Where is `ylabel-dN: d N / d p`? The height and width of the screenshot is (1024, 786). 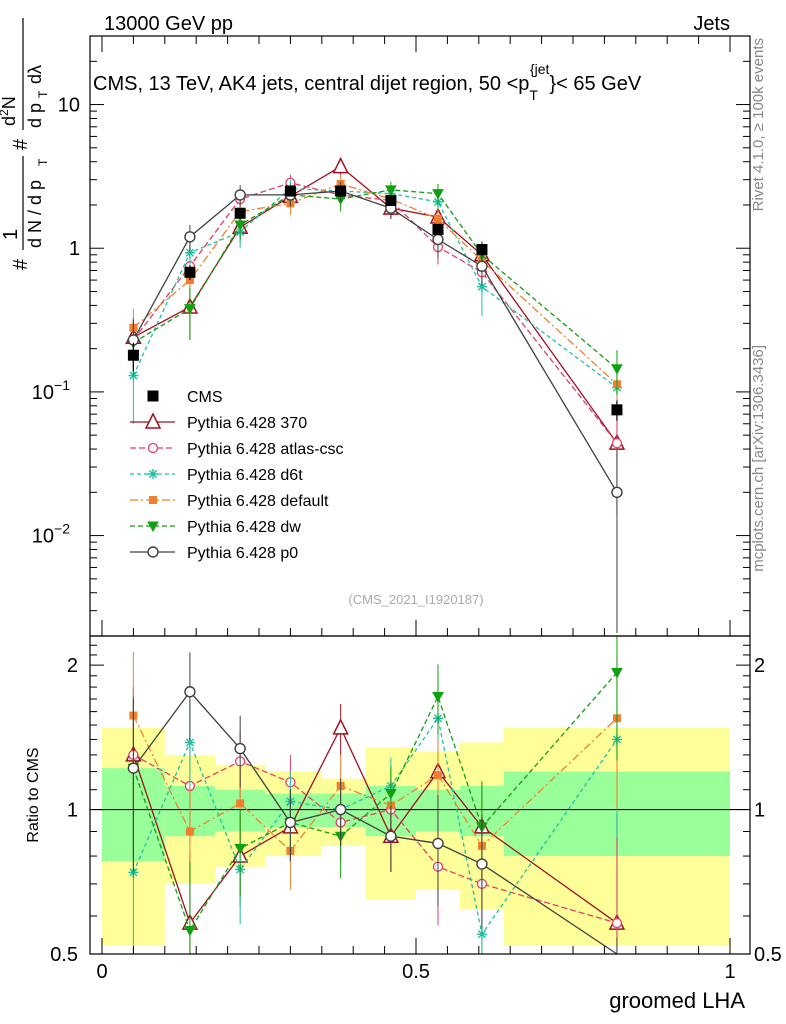
ylabel-dN: d N / d p is located at coordinates (35, 214).